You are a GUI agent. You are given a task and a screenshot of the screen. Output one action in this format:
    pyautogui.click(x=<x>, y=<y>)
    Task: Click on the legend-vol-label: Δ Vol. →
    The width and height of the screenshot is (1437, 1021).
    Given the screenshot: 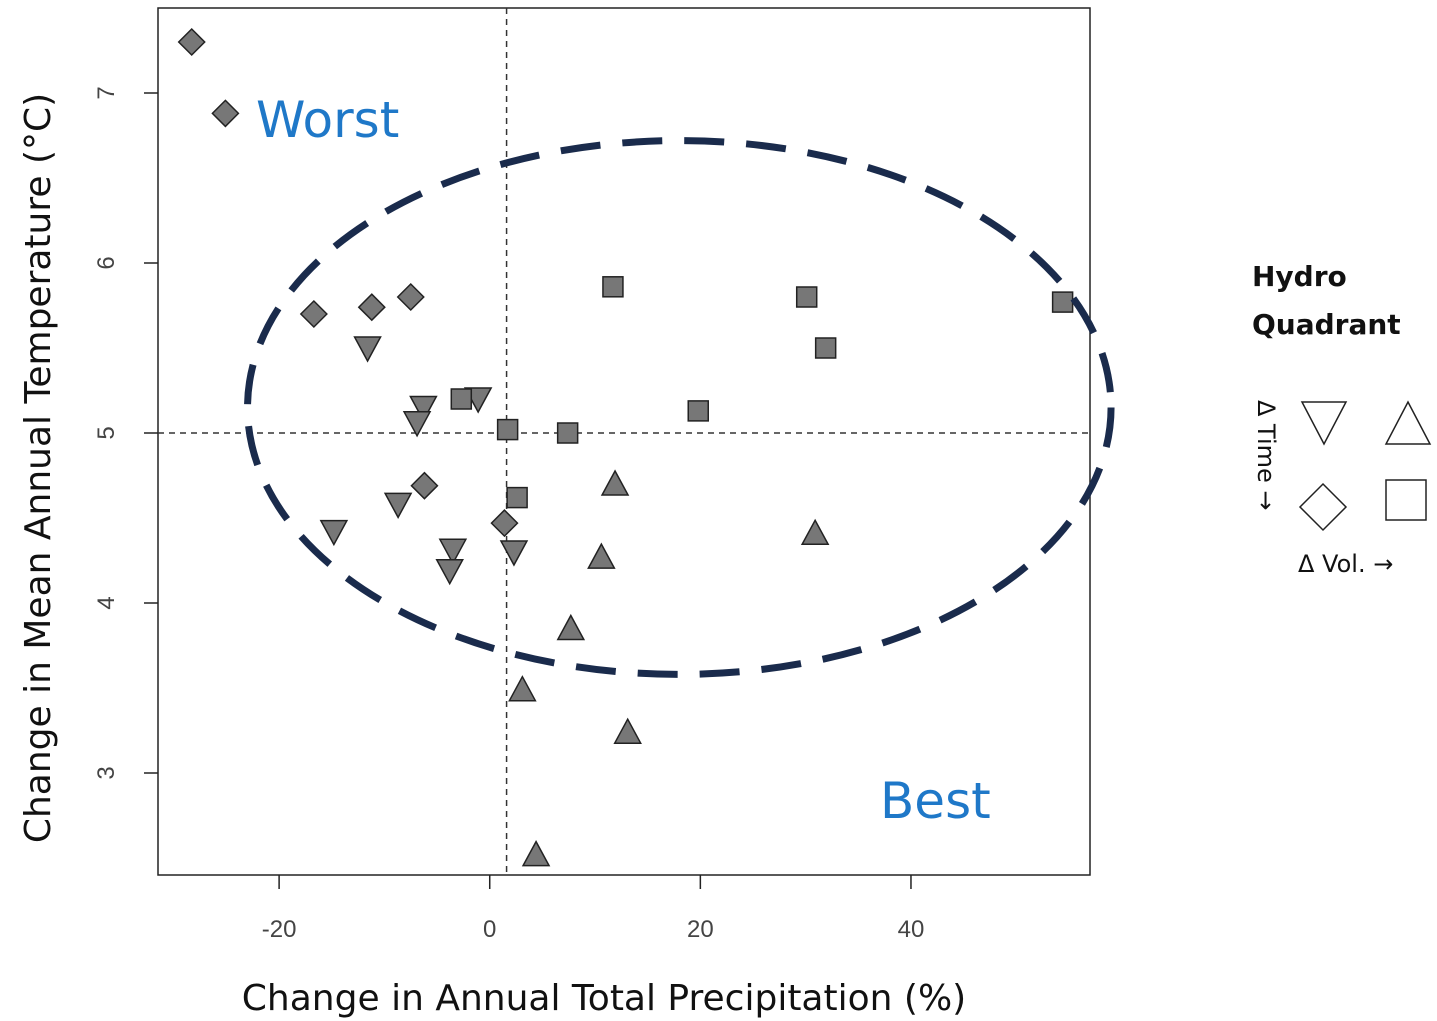 What is the action you would take?
    pyautogui.click(x=1345, y=564)
    